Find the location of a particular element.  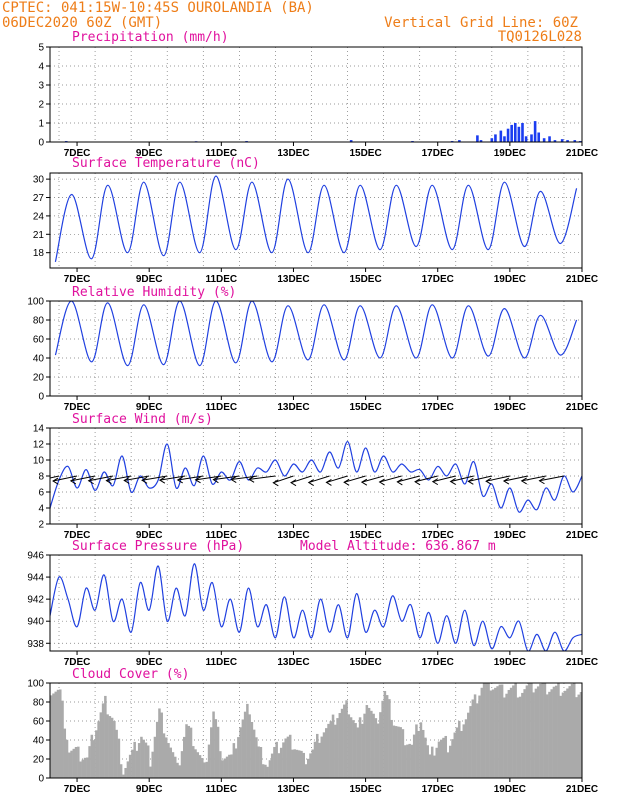

precip-ytick-label: 2 is located at coordinates (41, 105).